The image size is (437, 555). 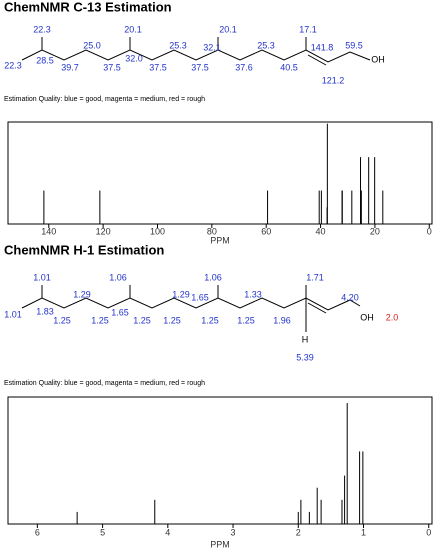 What do you see at coordinates (321, 231) in the screenshot?
I see `x-tick-label: 40` at bounding box center [321, 231].